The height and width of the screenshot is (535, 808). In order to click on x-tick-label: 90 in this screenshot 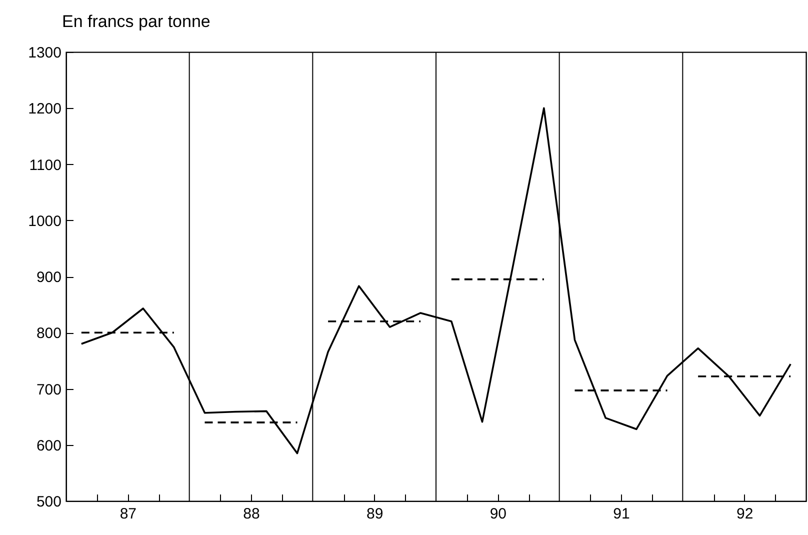, I will do `click(498, 514)`.